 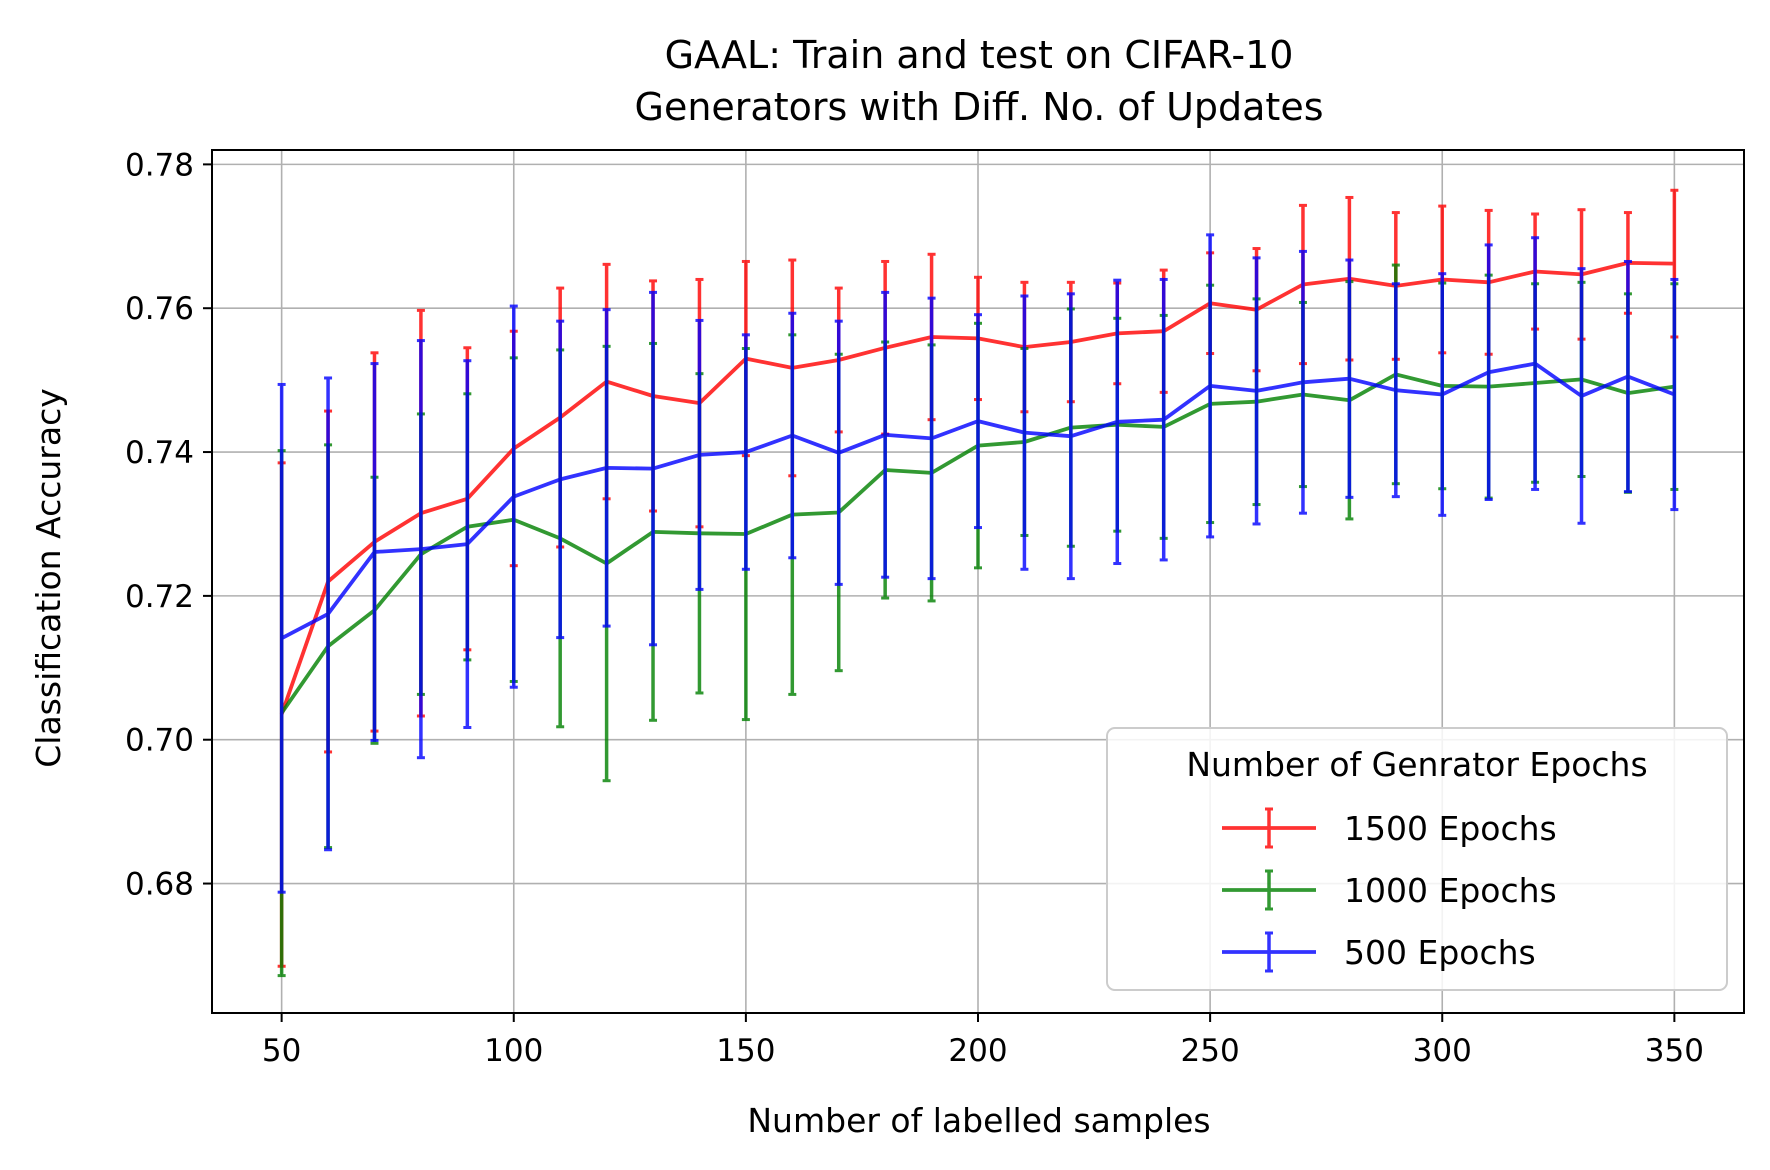 I want to click on y-axis-label: Classification Accuracy, so click(x=48, y=578).